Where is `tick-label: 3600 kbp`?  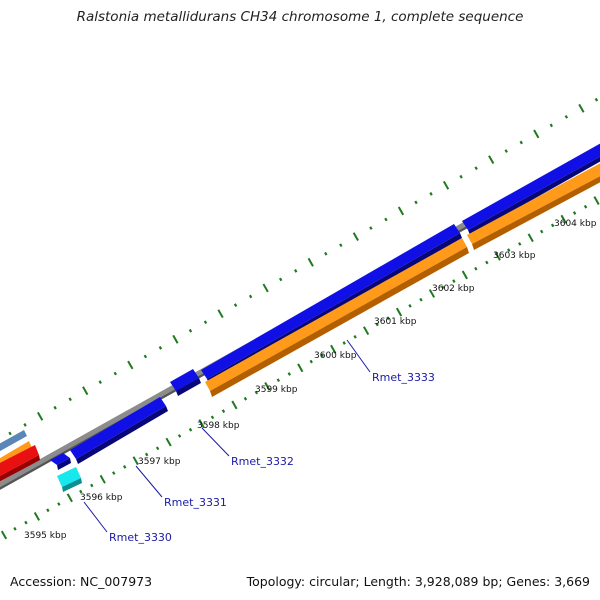
tick-label: 3600 kbp is located at coordinates (335, 356).